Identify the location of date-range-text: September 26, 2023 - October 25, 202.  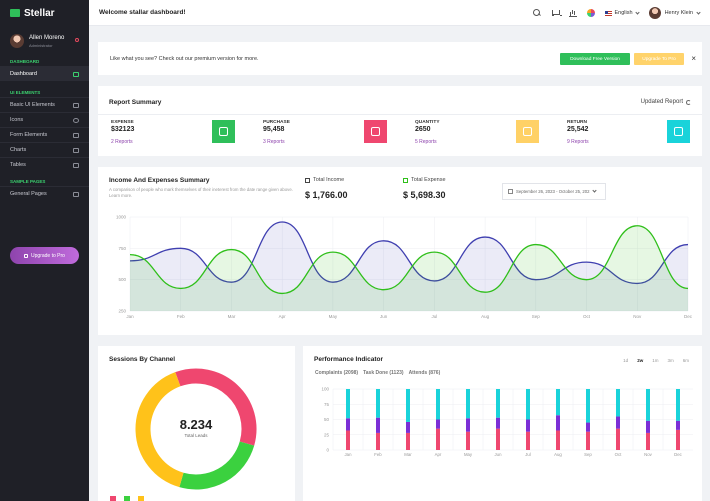
(553, 191).